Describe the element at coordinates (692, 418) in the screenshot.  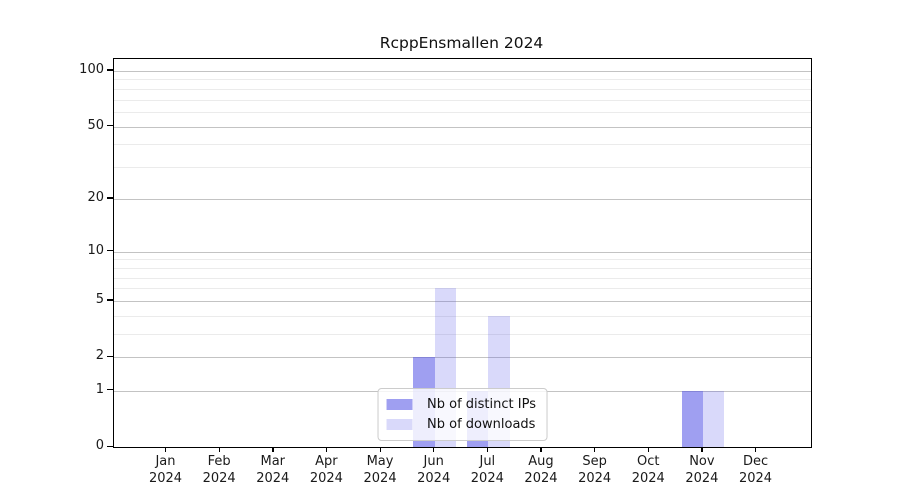
I see `bar-distinct-ips-nov` at that location.